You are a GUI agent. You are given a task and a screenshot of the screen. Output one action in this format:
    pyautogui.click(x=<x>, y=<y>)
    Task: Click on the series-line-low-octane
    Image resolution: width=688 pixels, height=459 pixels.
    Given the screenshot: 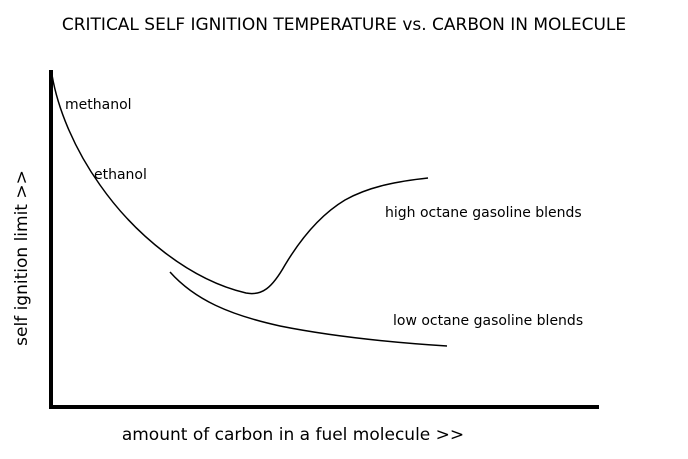 What is the action you would take?
    pyautogui.click(x=308, y=309)
    